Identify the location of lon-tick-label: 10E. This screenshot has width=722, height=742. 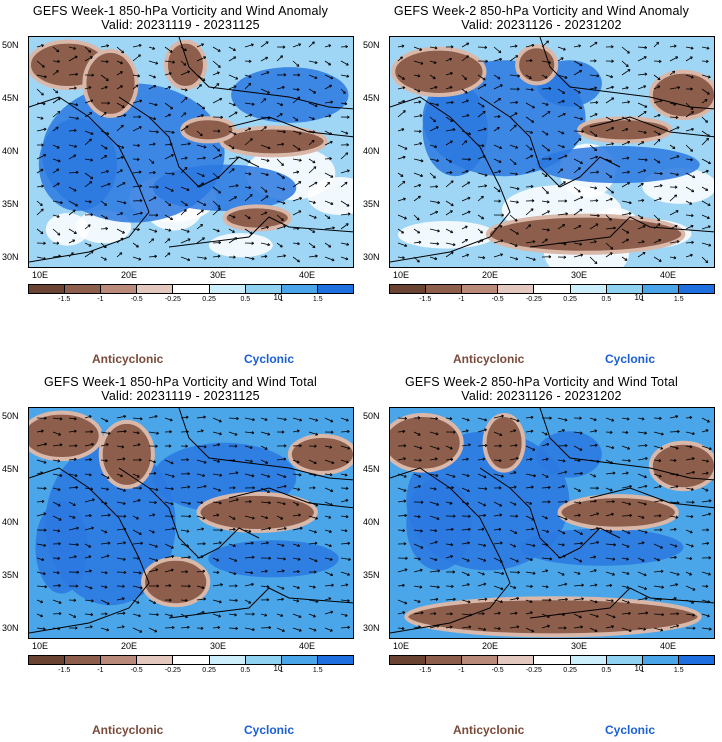
(401, 275).